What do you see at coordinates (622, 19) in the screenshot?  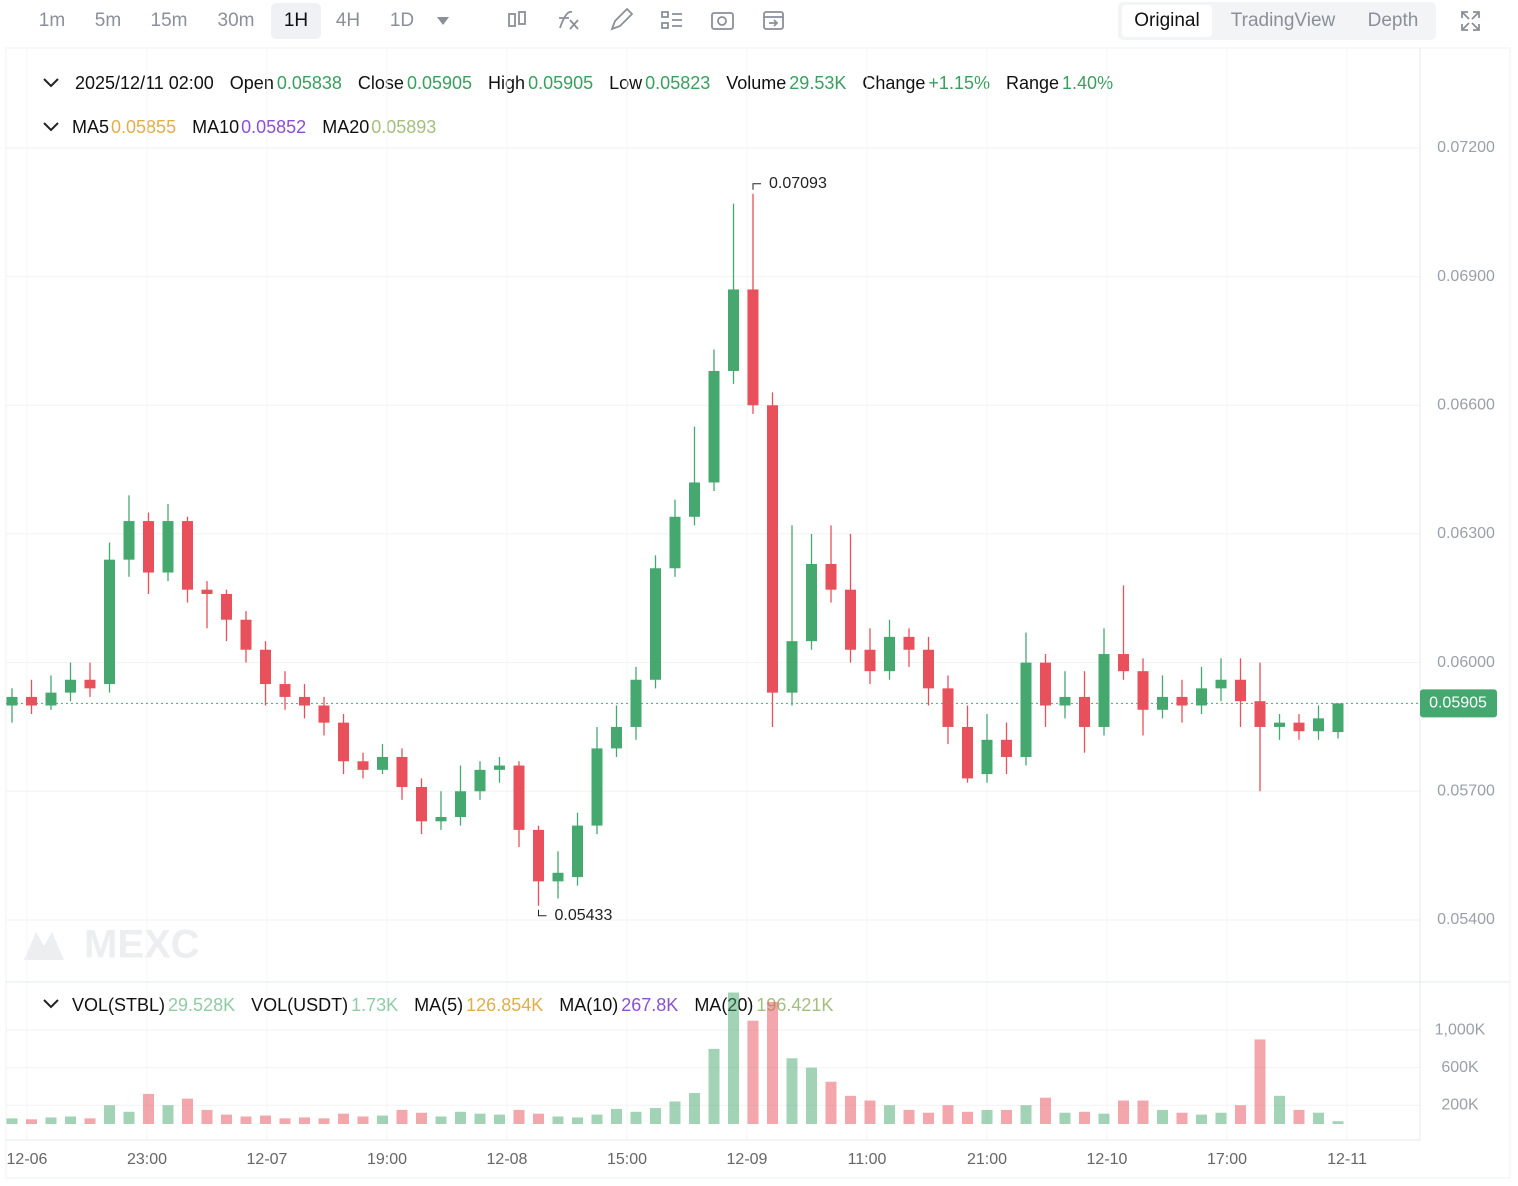 I see `draw-icon` at bounding box center [622, 19].